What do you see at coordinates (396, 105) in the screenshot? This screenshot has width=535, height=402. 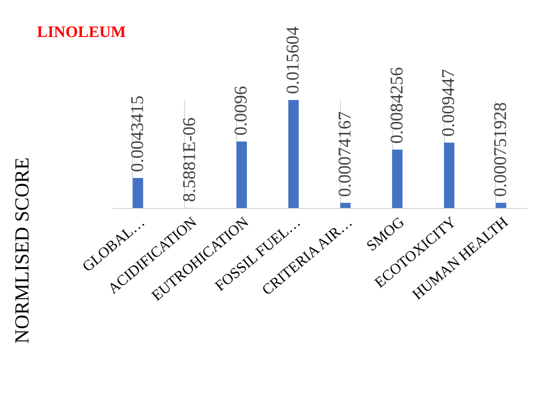 I see `data-label: 0.0084256` at bounding box center [396, 105].